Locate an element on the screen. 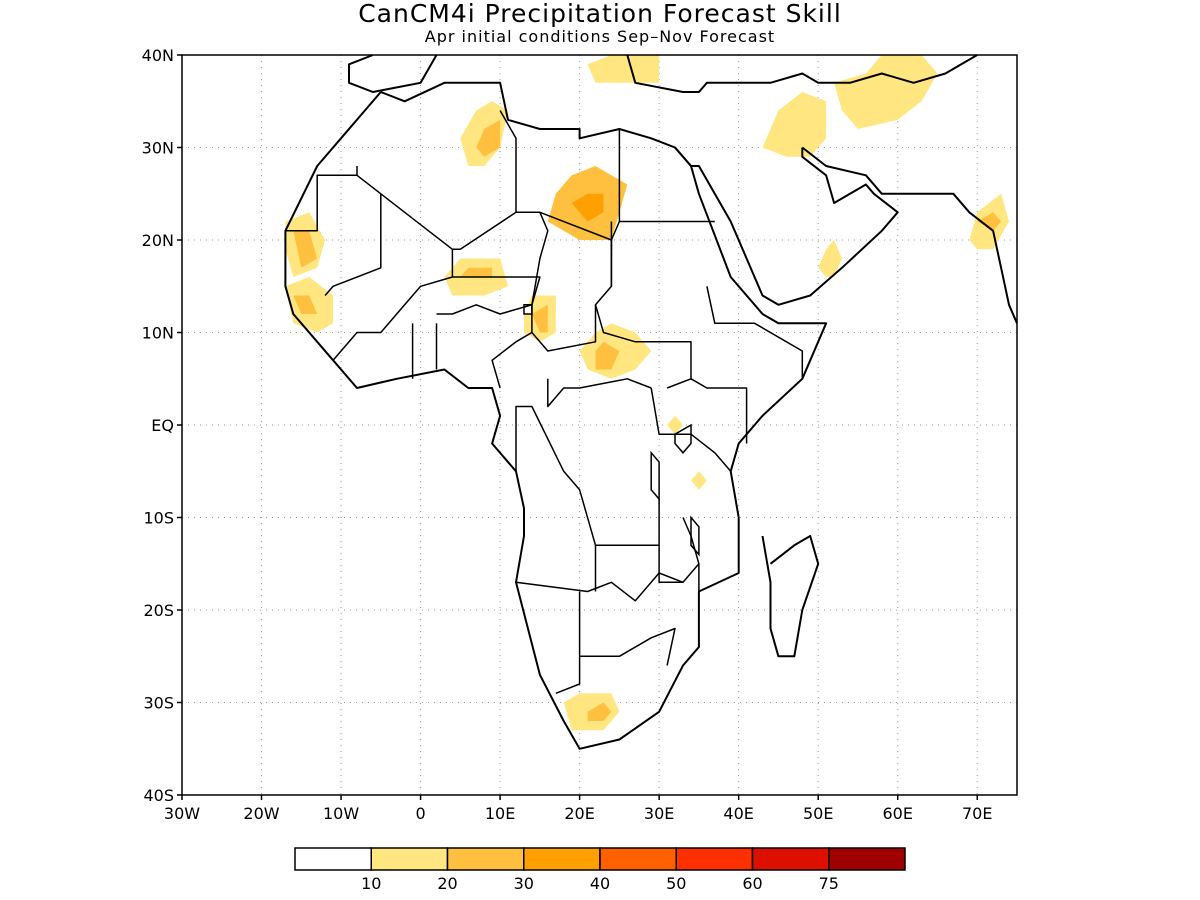 This screenshot has width=1200, height=900. y-tick-label: 20S is located at coordinates (158, 610).